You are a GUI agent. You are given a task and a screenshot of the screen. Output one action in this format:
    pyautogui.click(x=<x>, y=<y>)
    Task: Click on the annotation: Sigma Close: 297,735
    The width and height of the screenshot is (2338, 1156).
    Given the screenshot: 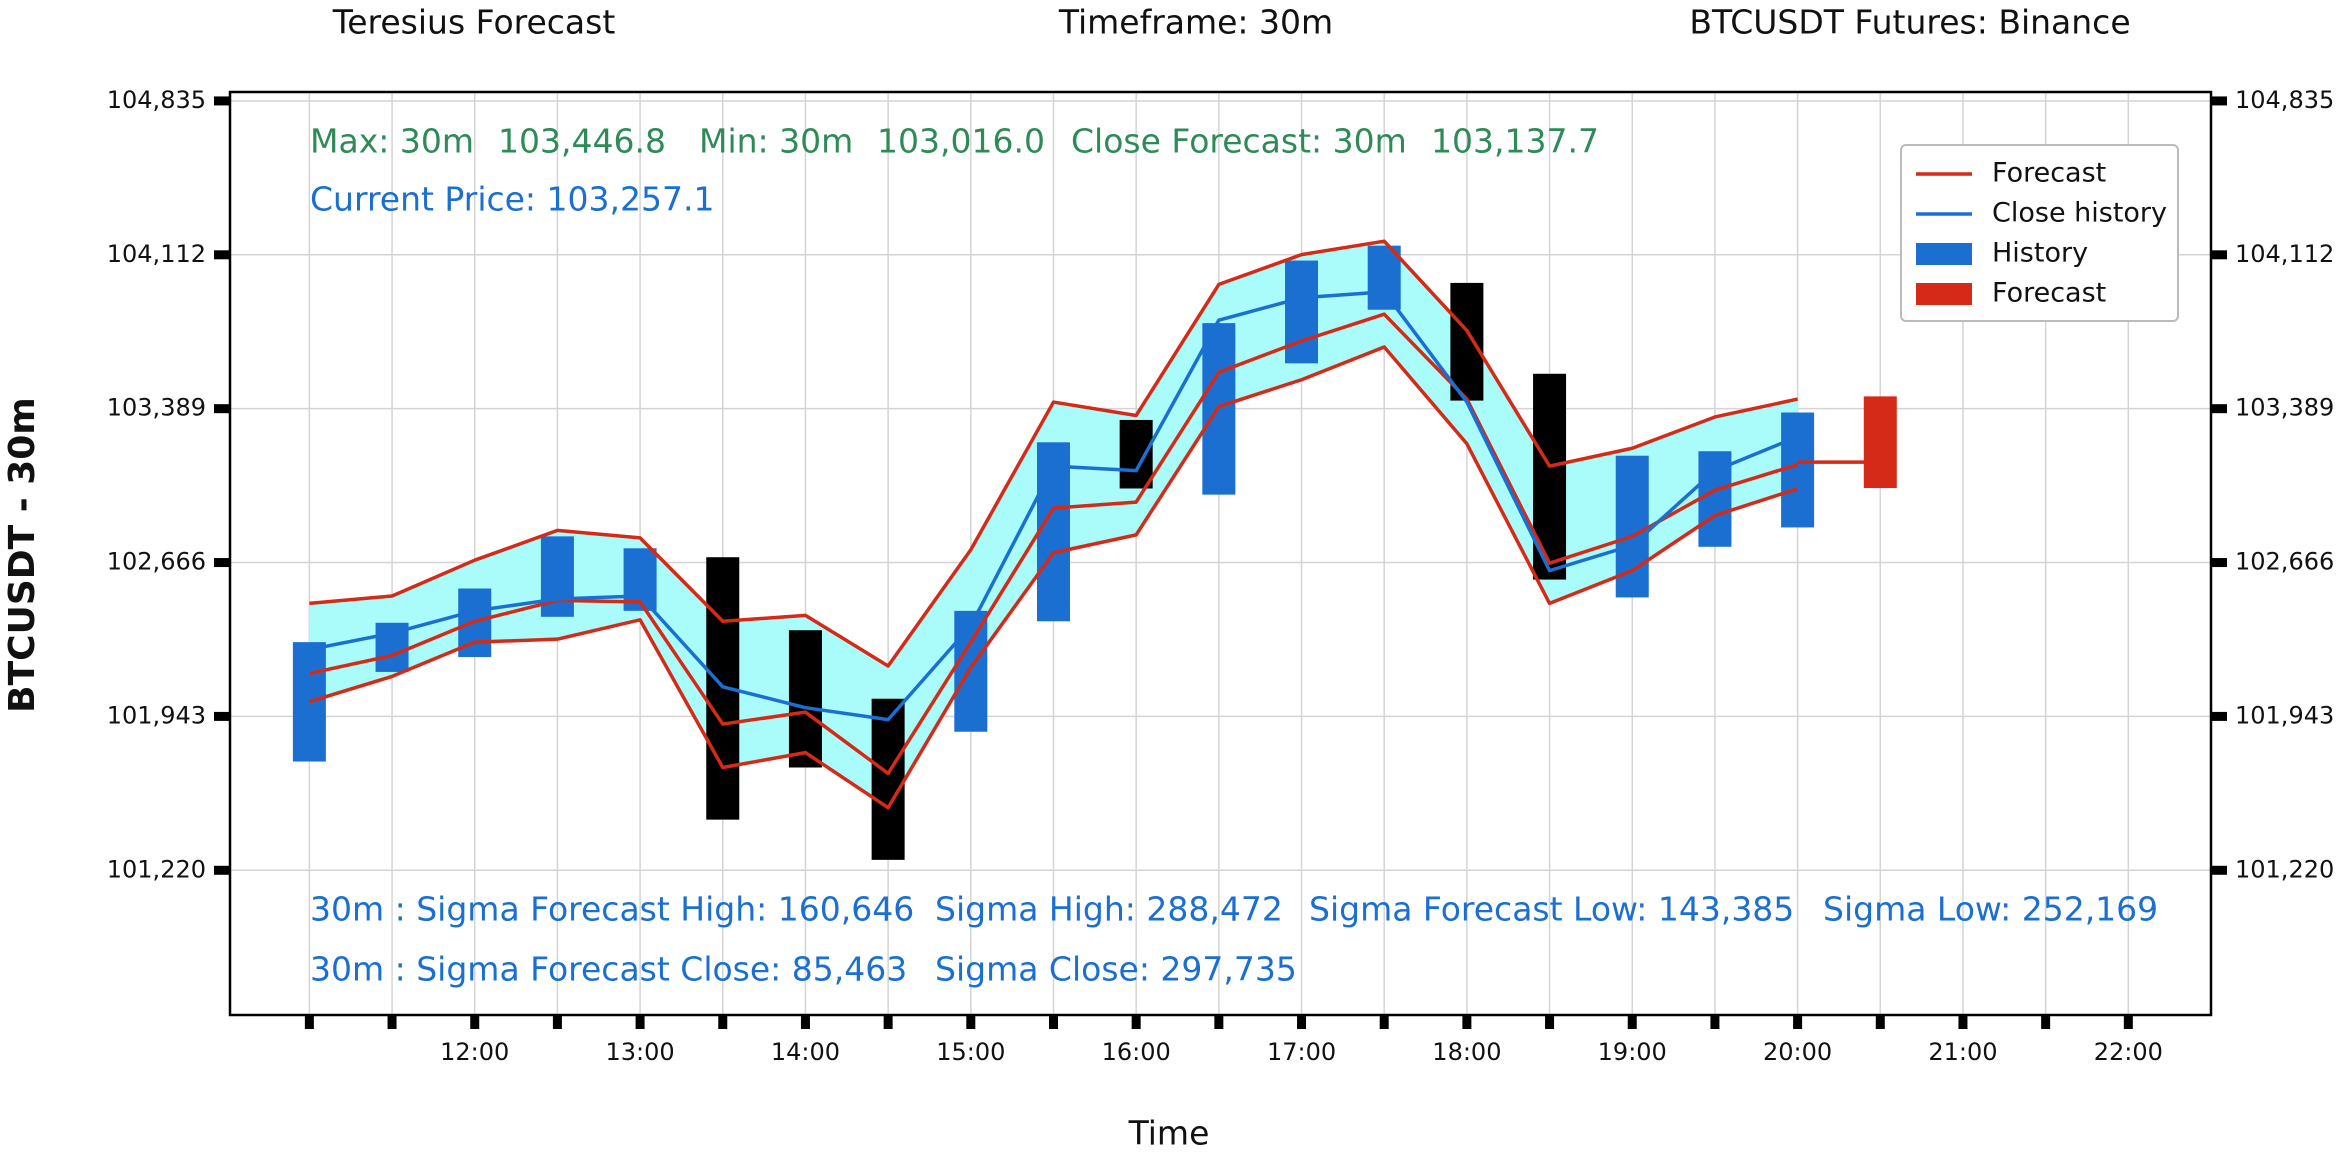 What is the action you would take?
    pyautogui.click(x=1116, y=969)
    